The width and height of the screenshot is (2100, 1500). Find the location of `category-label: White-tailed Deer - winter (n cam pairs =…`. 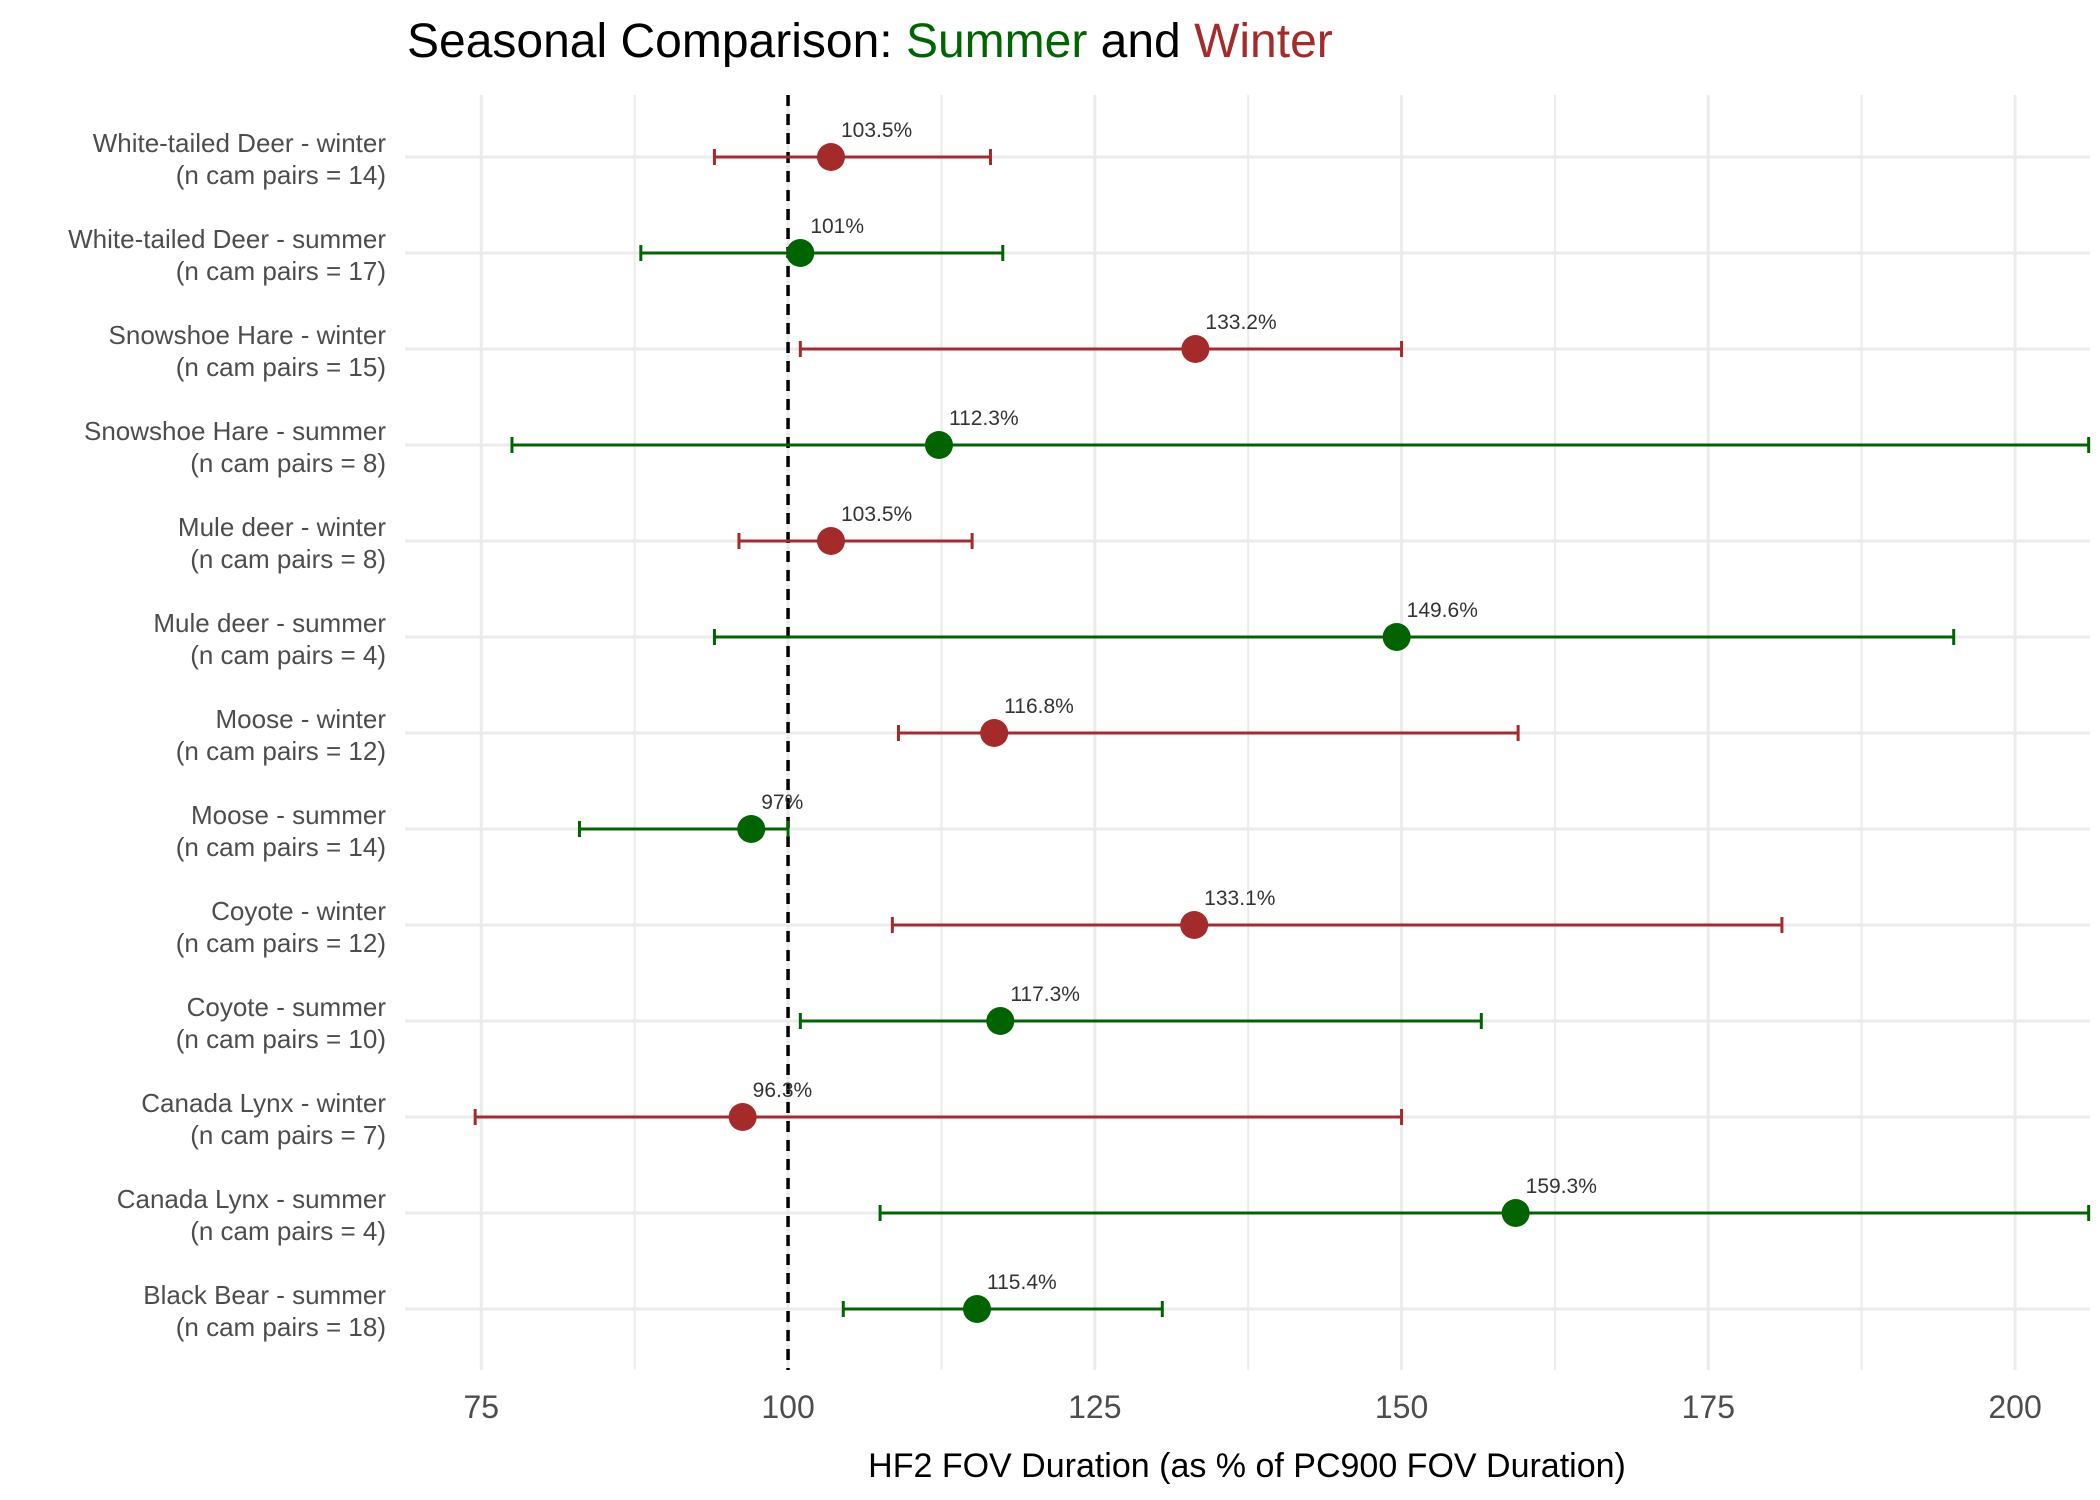

category-label: White-tailed Deer - winter (n cam pairs =… is located at coordinates (240, 159).